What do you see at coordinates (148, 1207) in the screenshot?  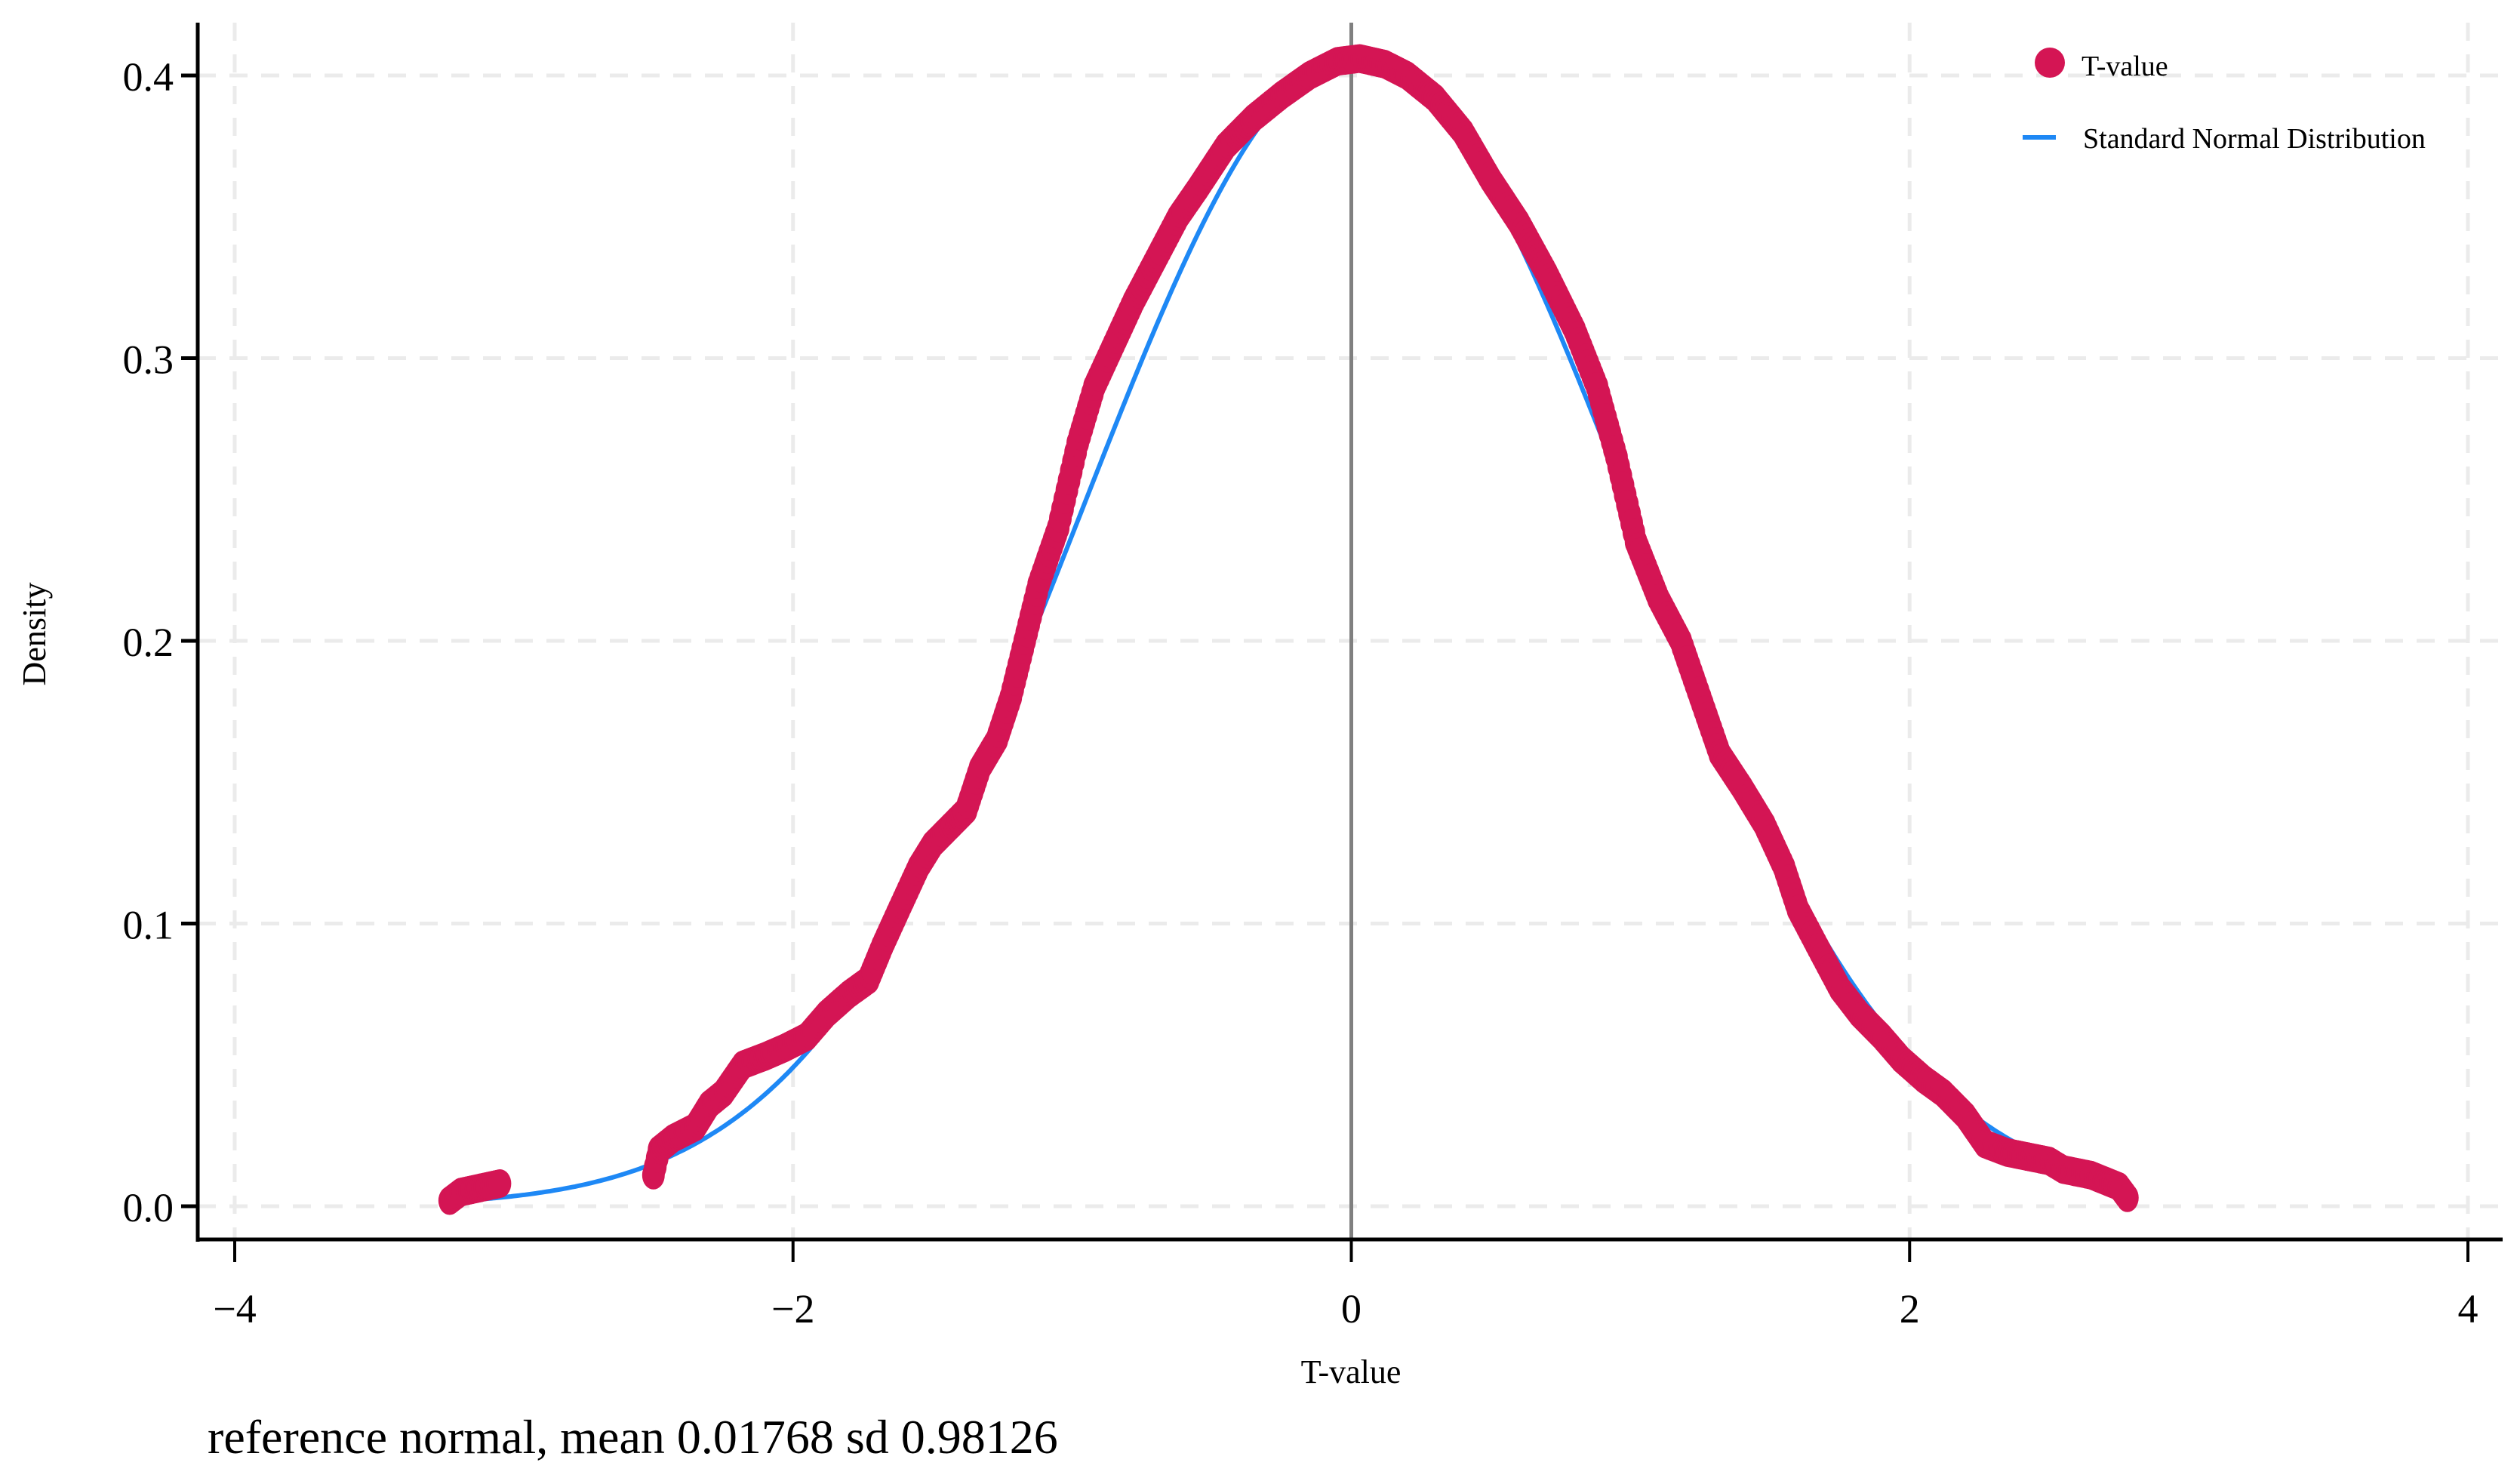 I see `y-tick-label: 0.0` at bounding box center [148, 1207].